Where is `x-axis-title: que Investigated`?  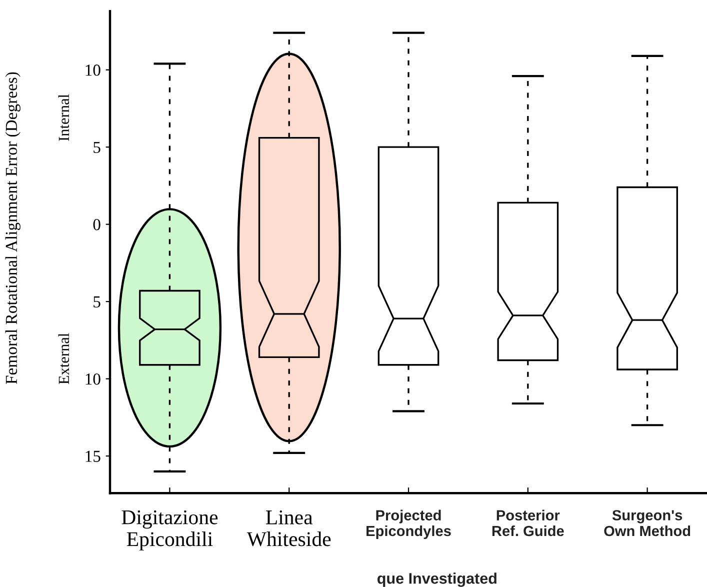 x-axis-title: que Investigated is located at coordinates (437, 579).